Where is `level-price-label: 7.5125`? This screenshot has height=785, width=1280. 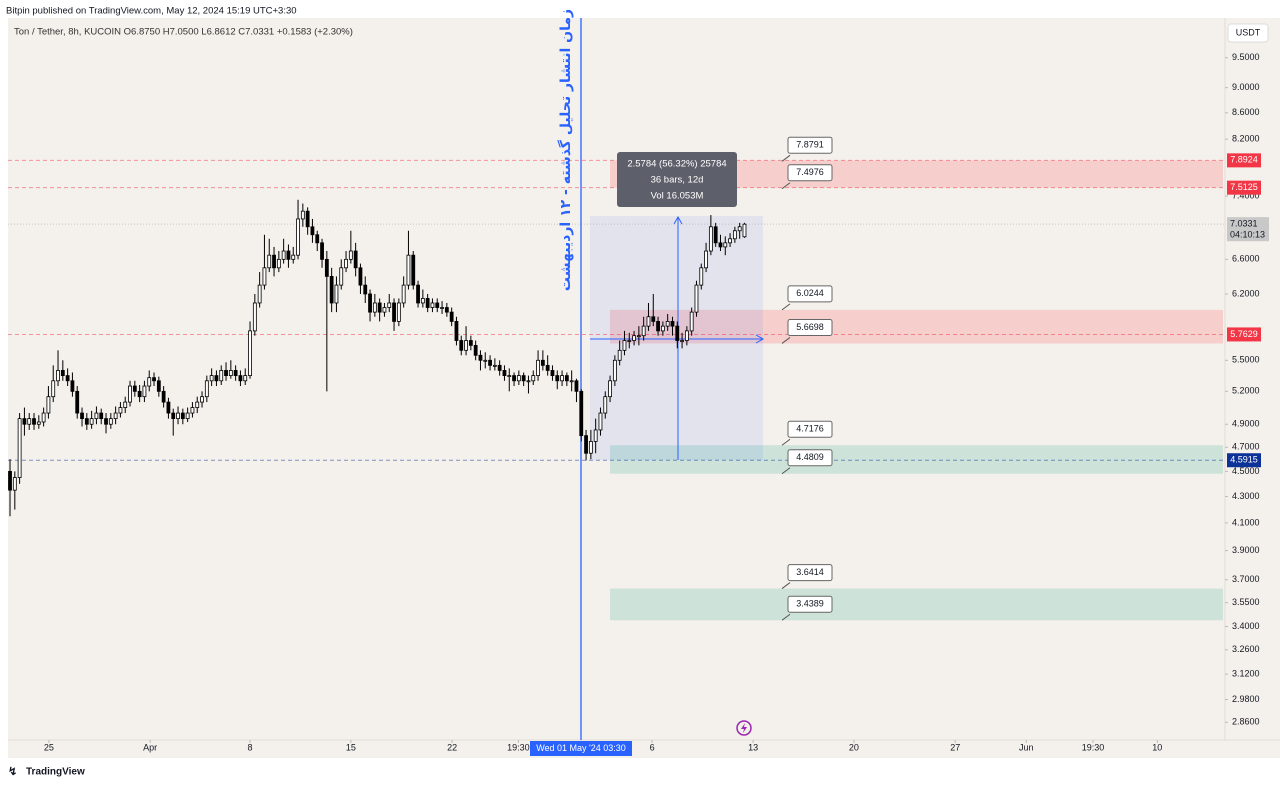
level-price-label: 7.5125 is located at coordinates (1244, 187).